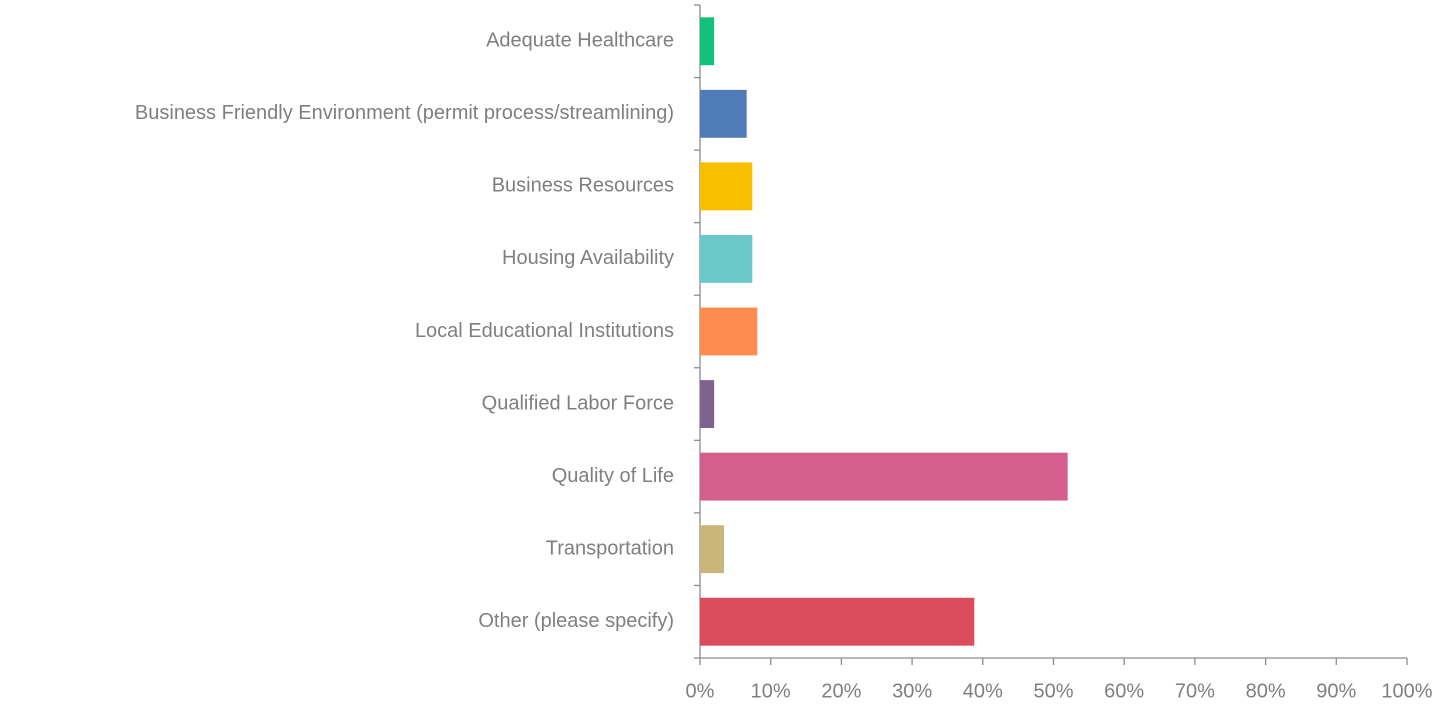  I want to click on y-tick-label: Transportation, so click(610, 548).